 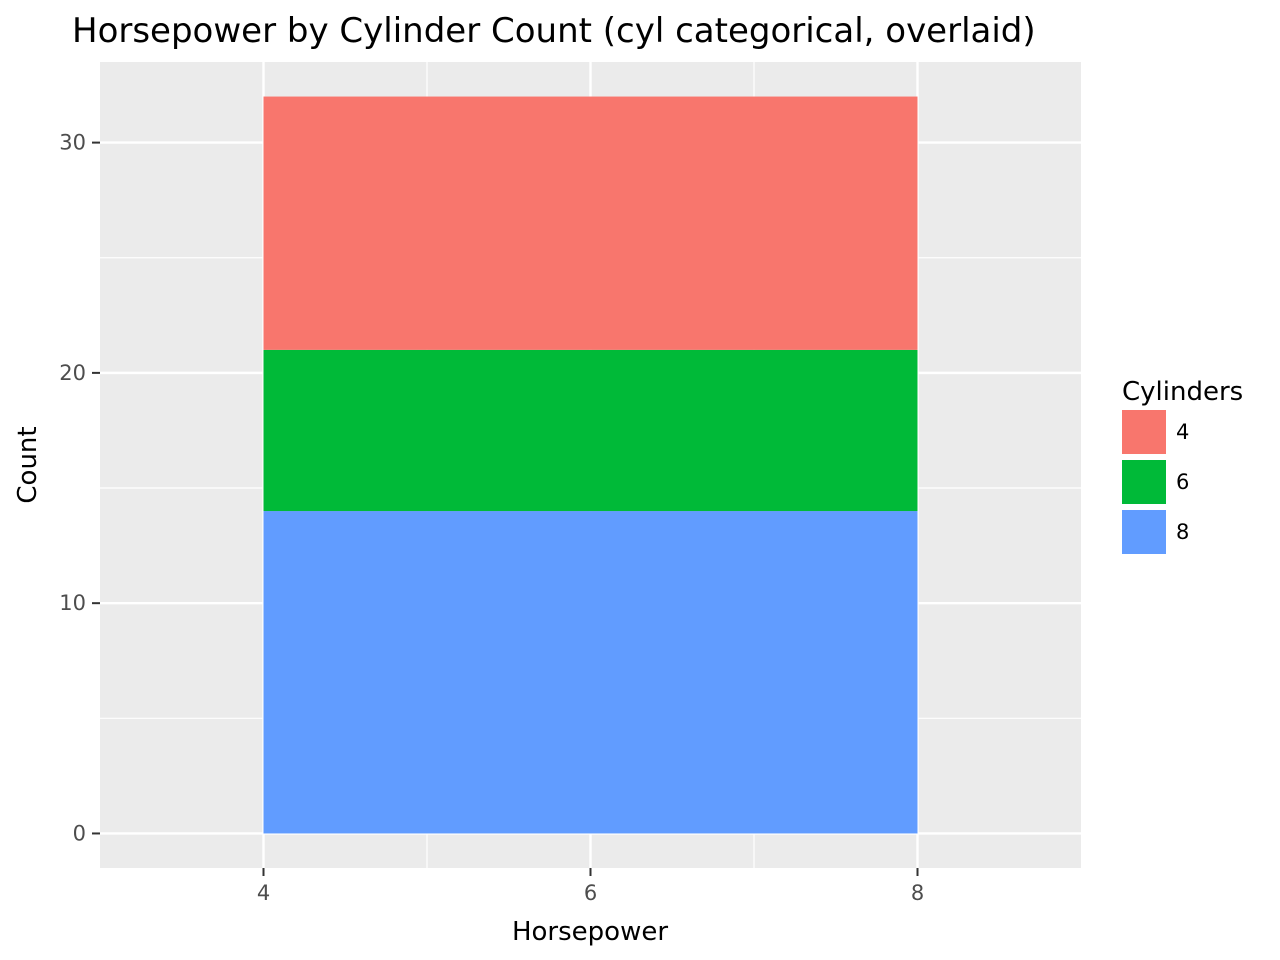 I want to click on y-tick-label: 30, so click(x=72, y=143).